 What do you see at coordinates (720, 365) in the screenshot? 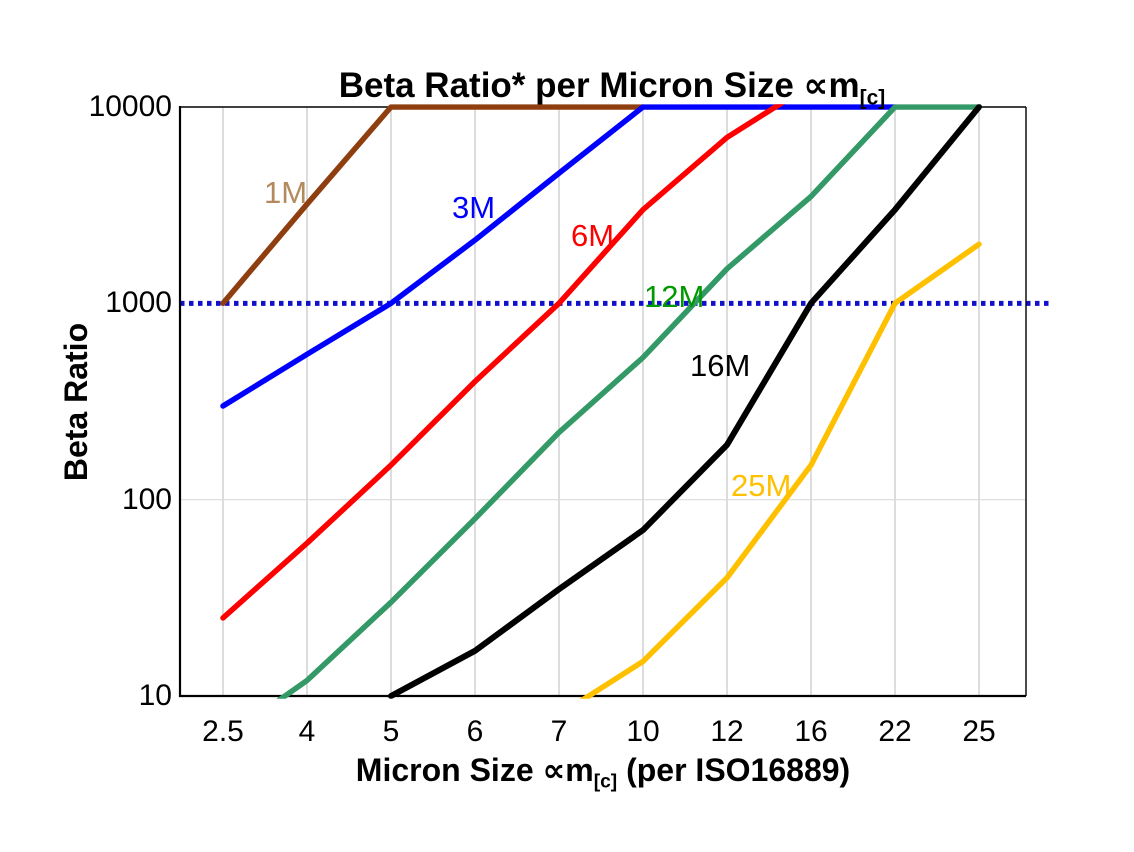
I see `series-label-16M: 16M` at bounding box center [720, 365].